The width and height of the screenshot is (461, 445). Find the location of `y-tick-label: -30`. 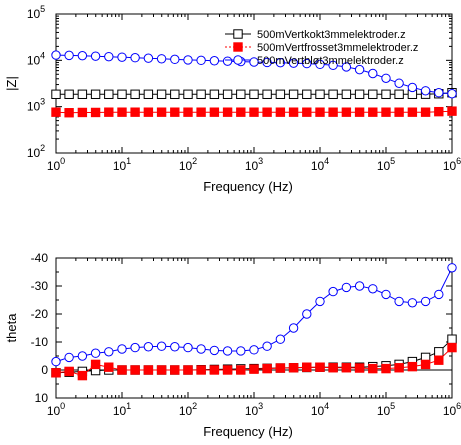

y-tick-label: -30 is located at coordinates (40, 286).